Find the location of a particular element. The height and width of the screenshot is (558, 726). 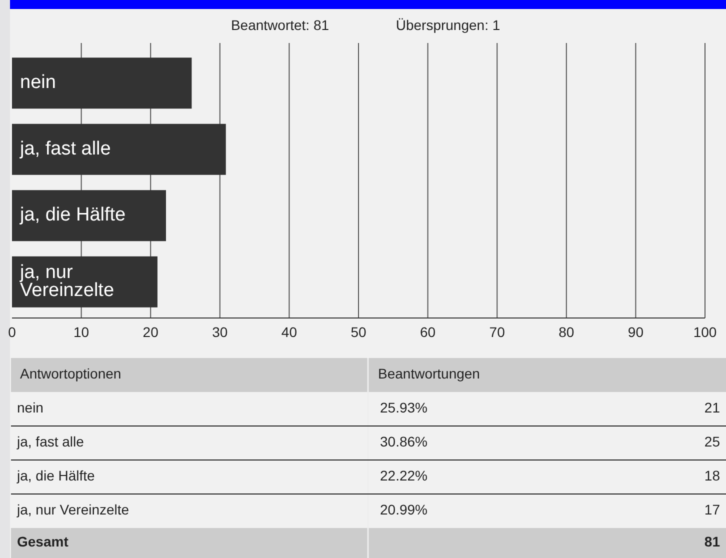

text: Gesamt is located at coordinates (43, 542).